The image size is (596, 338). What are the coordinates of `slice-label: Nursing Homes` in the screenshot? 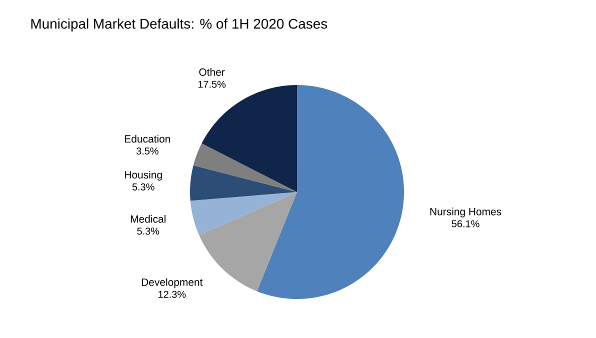 It's located at (466, 213).